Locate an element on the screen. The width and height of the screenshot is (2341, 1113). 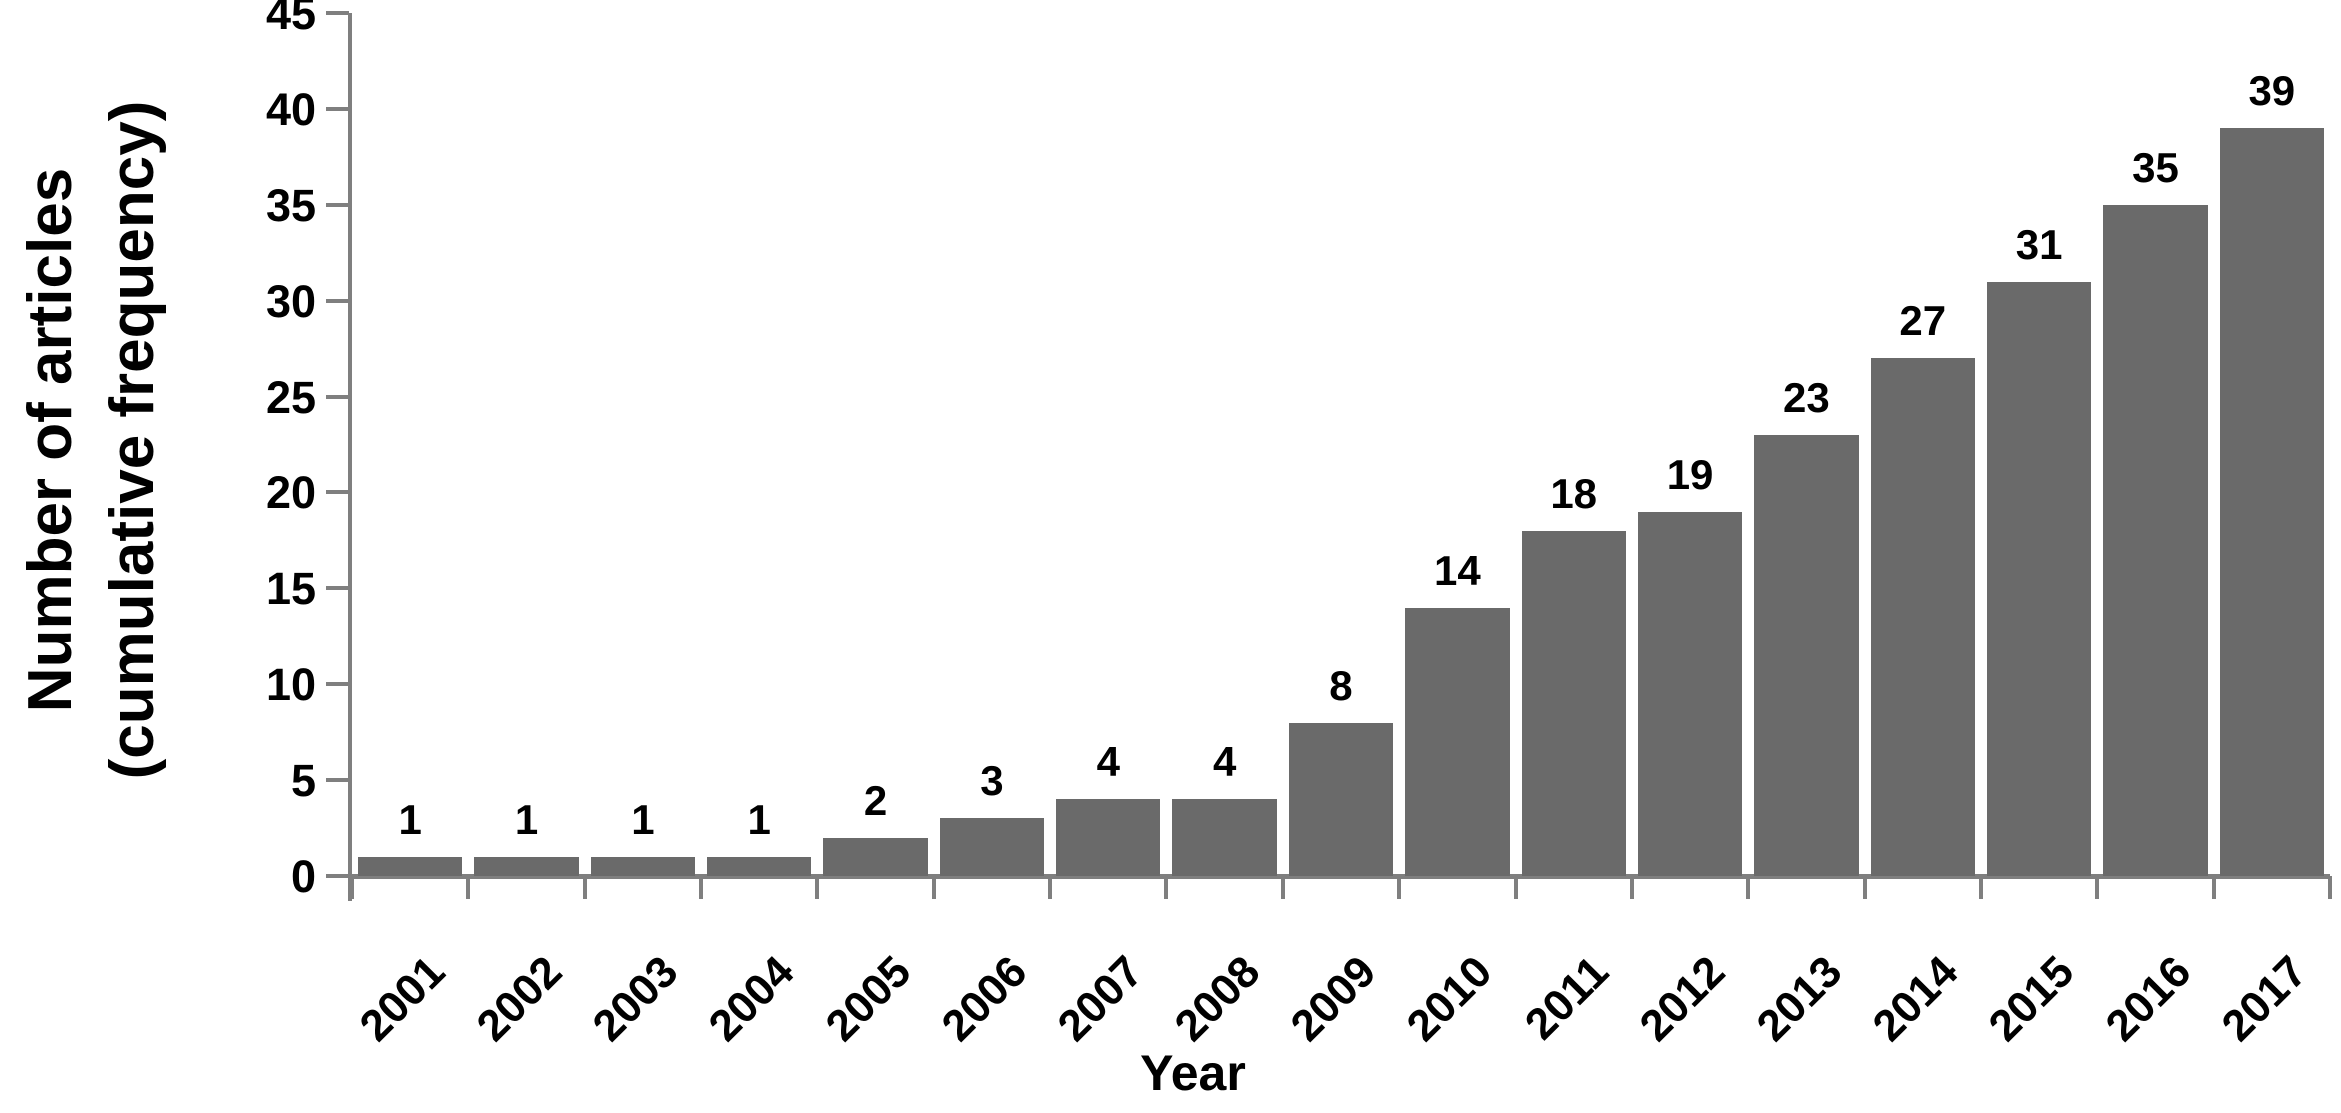
bar-2003 is located at coordinates (643, 866).